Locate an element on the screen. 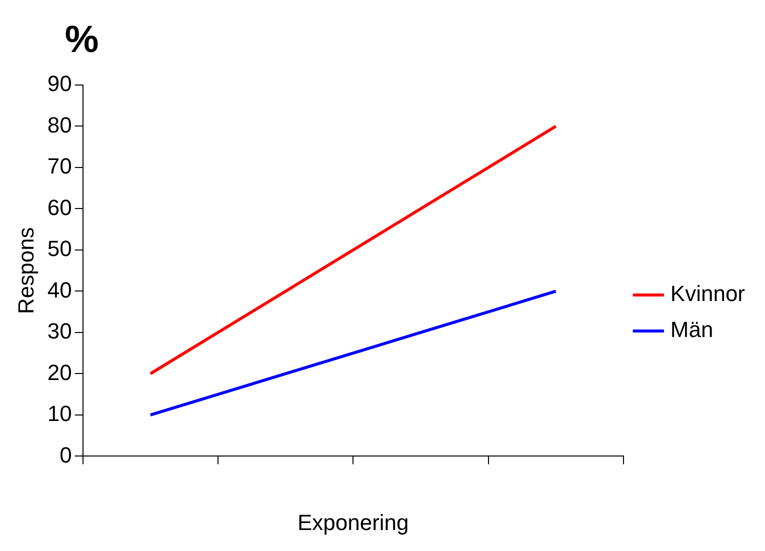 The height and width of the screenshot is (551, 765). chart-title: % is located at coordinates (81, 40).